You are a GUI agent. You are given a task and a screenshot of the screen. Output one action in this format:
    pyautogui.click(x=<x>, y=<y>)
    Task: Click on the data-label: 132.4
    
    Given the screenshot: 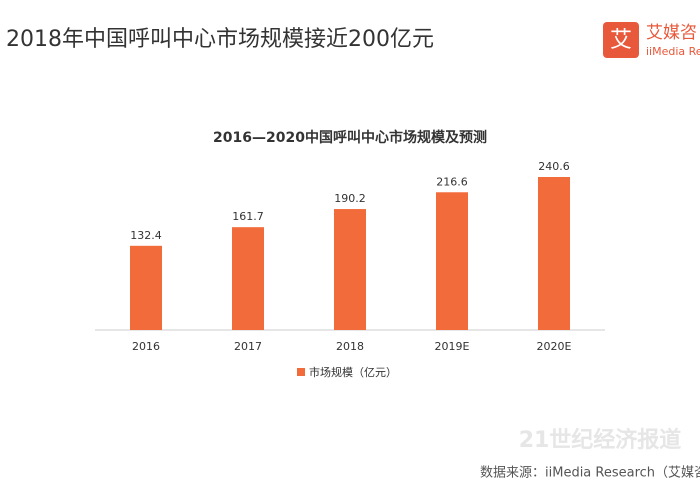 What is the action you would take?
    pyautogui.click(x=146, y=235)
    